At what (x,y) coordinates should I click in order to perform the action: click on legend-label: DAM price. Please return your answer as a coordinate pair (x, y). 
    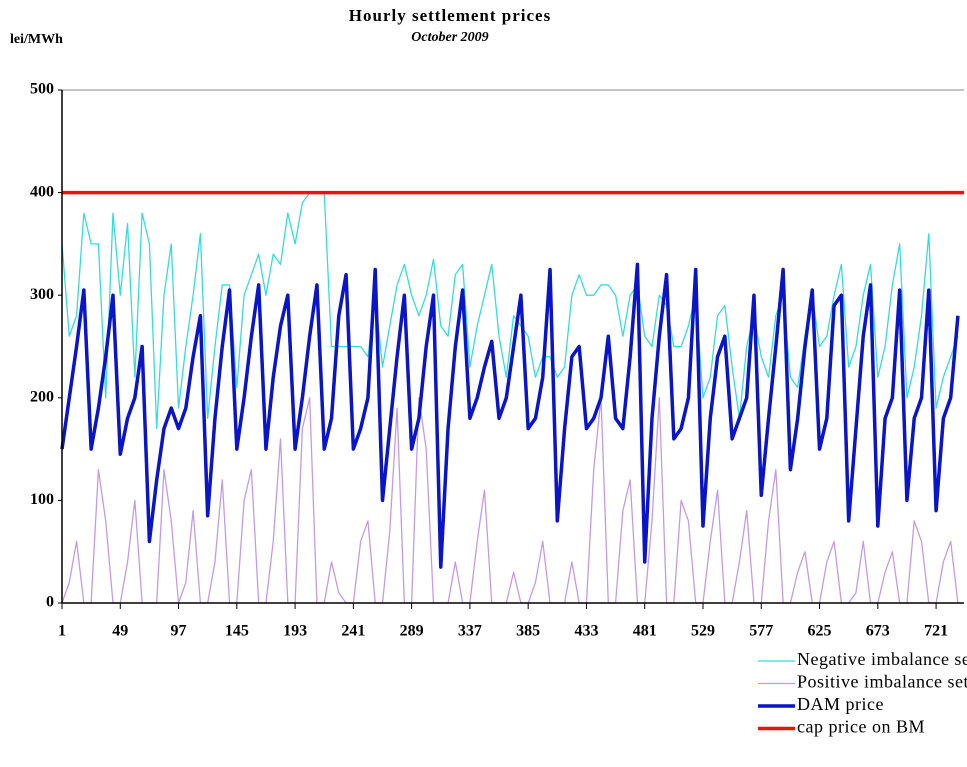
    Looking at the image, I should click on (840, 704).